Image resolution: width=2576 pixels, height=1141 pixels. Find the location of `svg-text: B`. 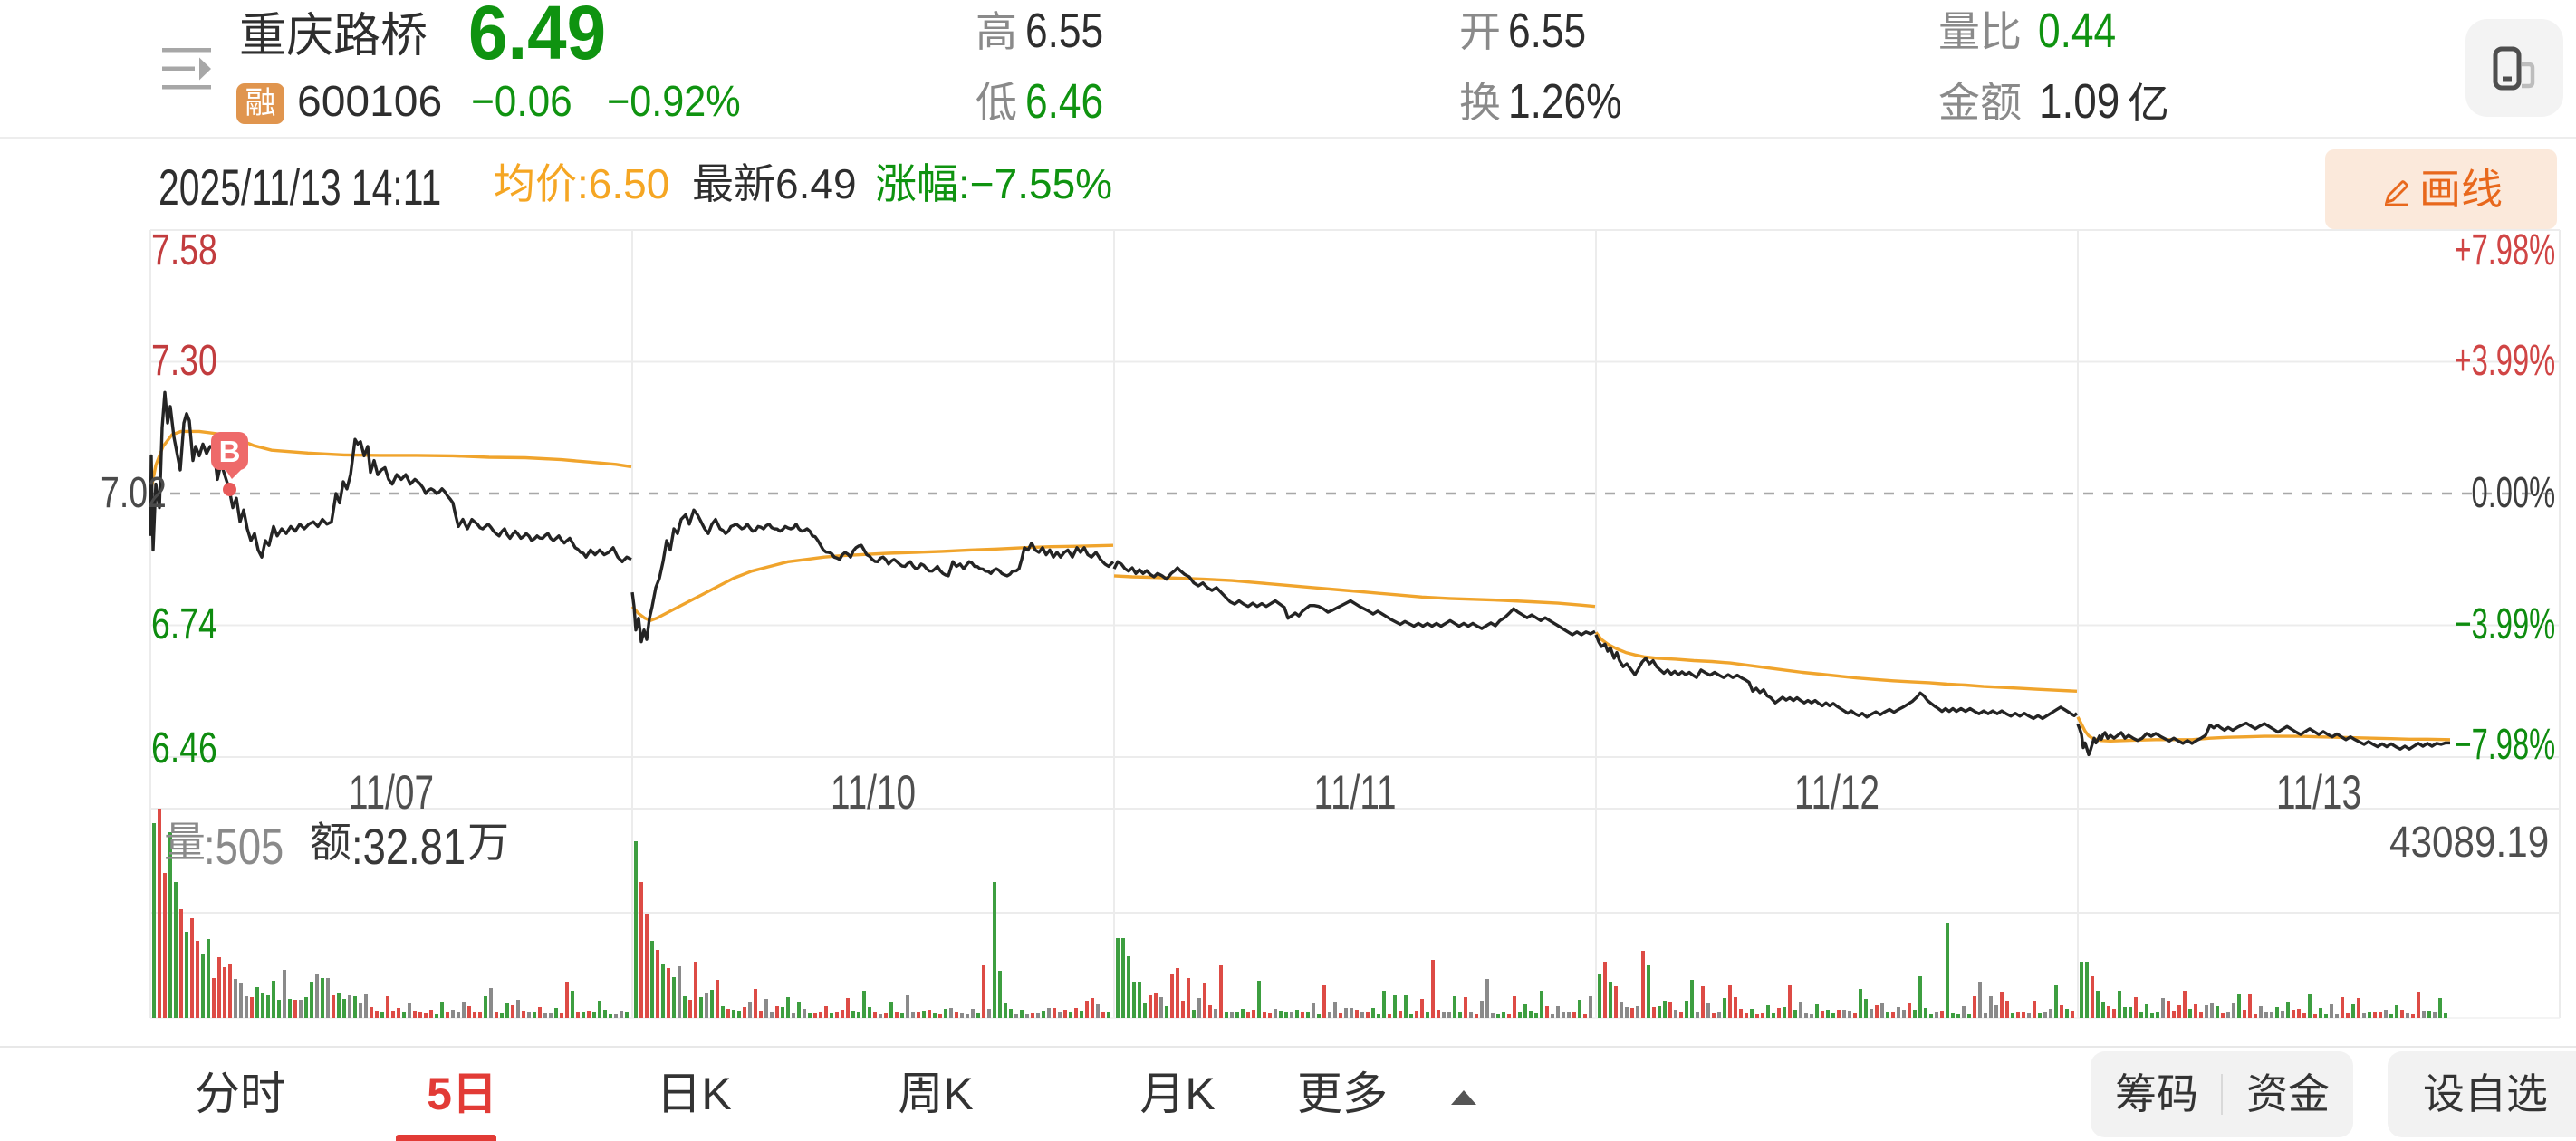

svg-text: B is located at coordinates (230, 451).